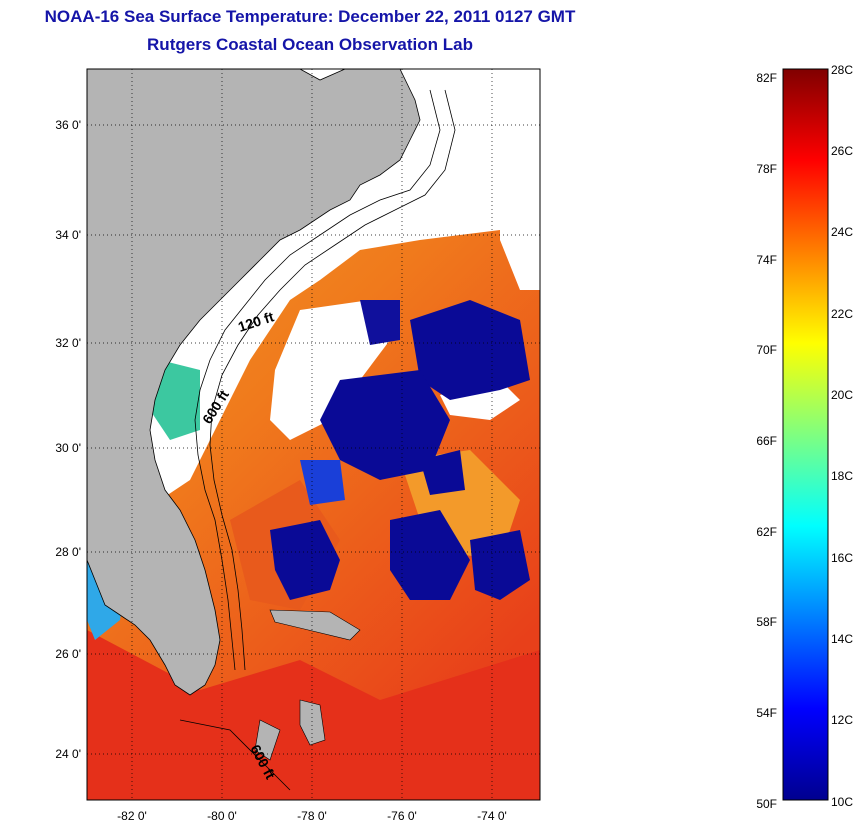  What do you see at coordinates (222, 816) in the screenshot?
I see `lon-label: -80 0'` at bounding box center [222, 816].